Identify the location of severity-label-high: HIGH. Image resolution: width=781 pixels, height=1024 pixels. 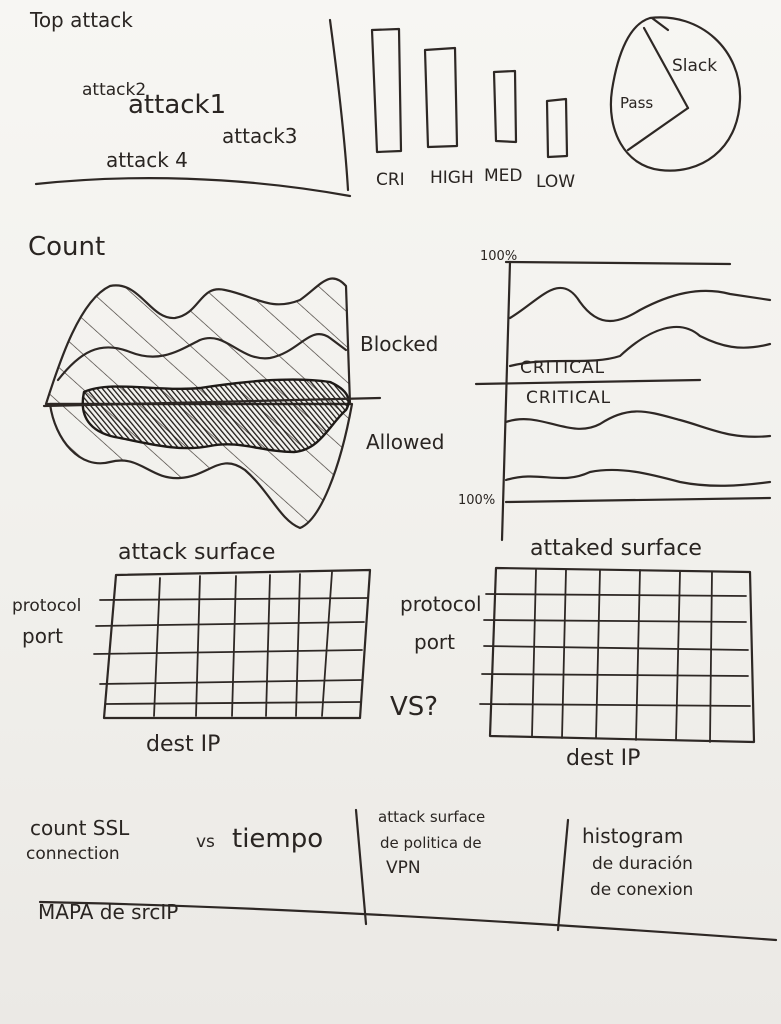
(452, 178).